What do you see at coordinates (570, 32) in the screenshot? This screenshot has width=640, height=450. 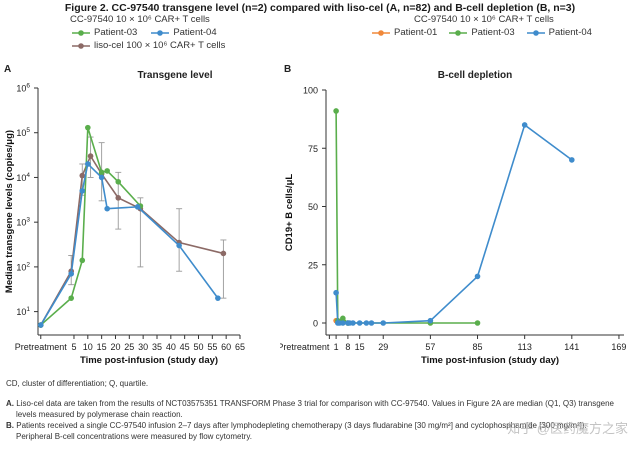 I see `legend-b-label: Patient-04` at bounding box center [570, 32].